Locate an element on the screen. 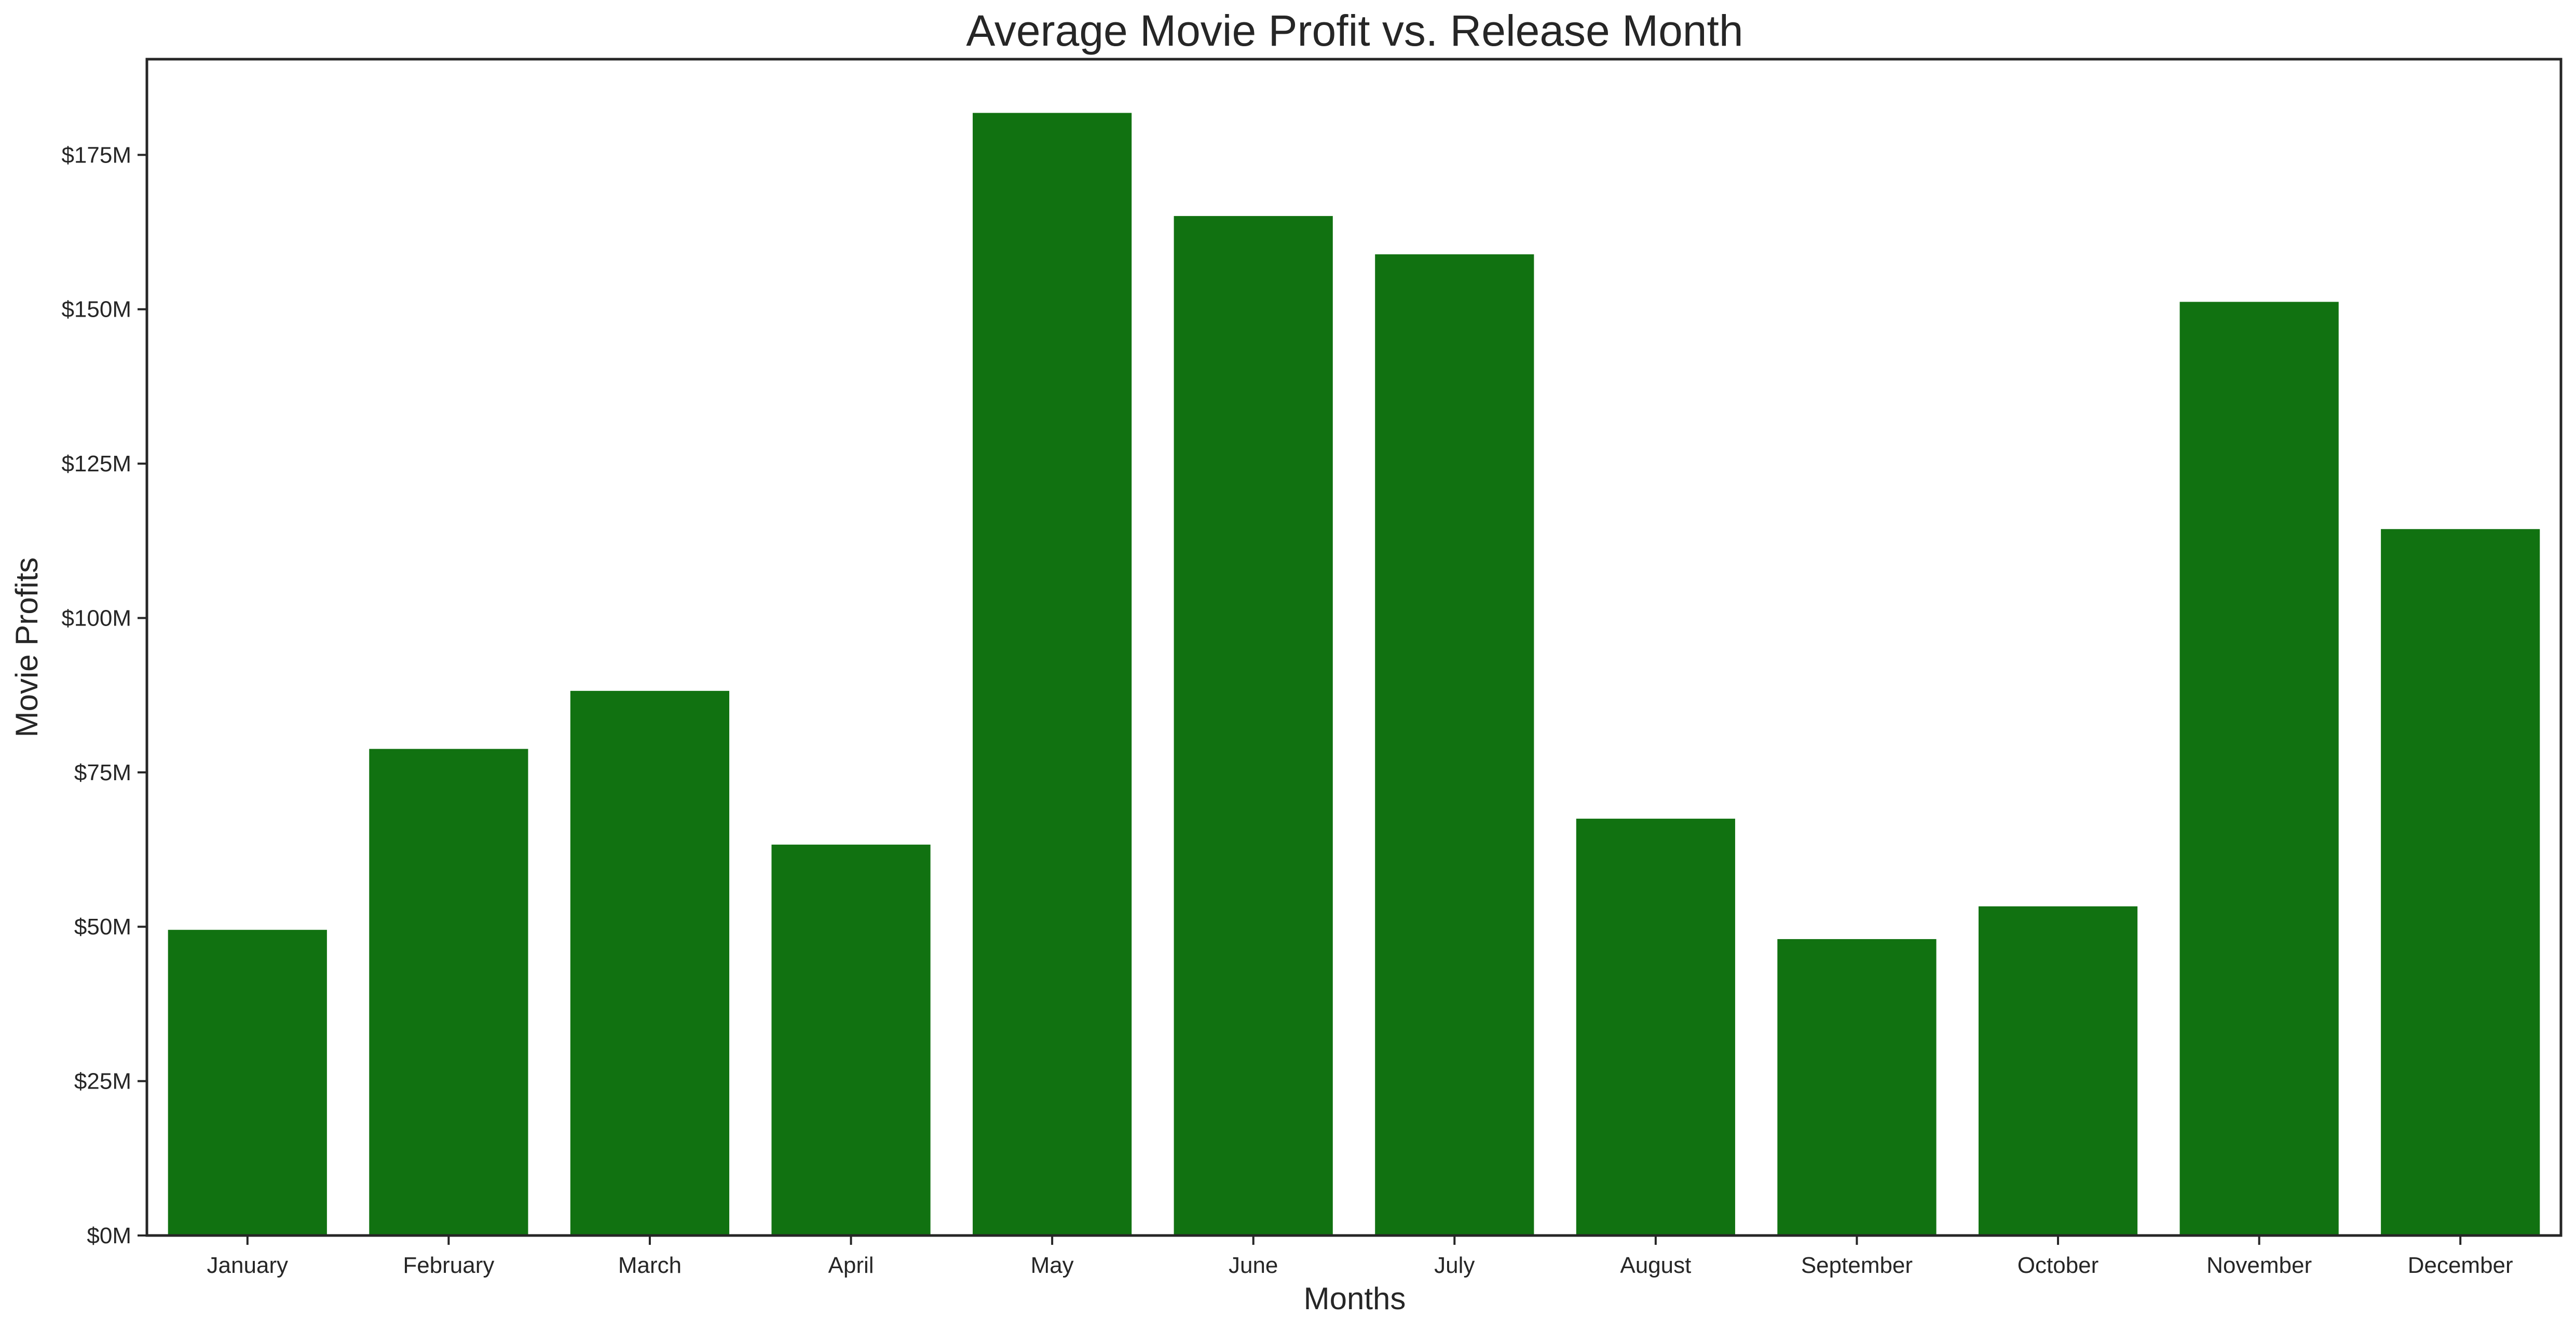 The height and width of the screenshot is (1331, 2576). y-axis-ticks: $0M $25M $50M $75M $100M $125M $150M $175M is located at coordinates (104, 695).